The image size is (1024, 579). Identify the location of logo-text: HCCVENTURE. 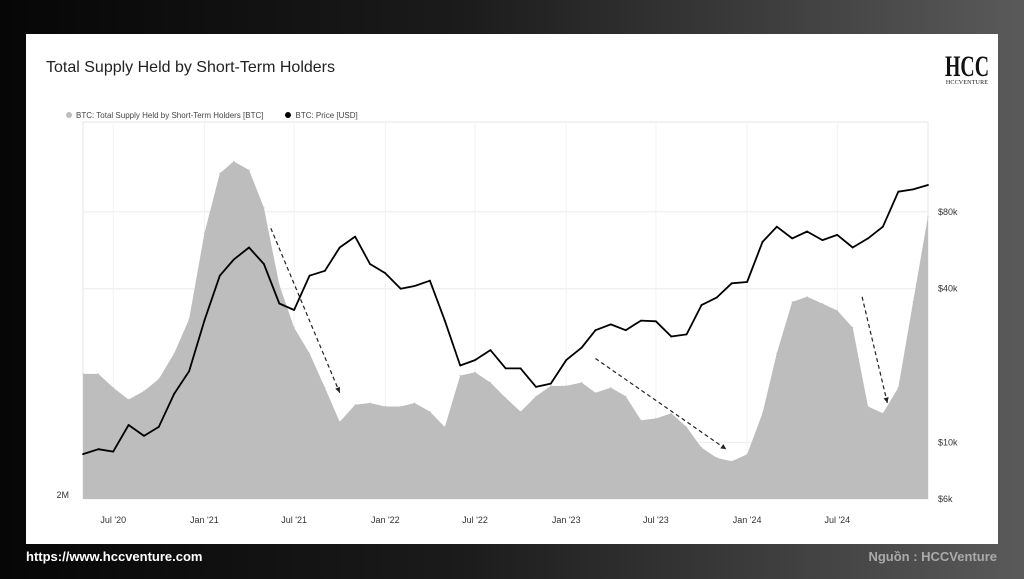
(967, 83).